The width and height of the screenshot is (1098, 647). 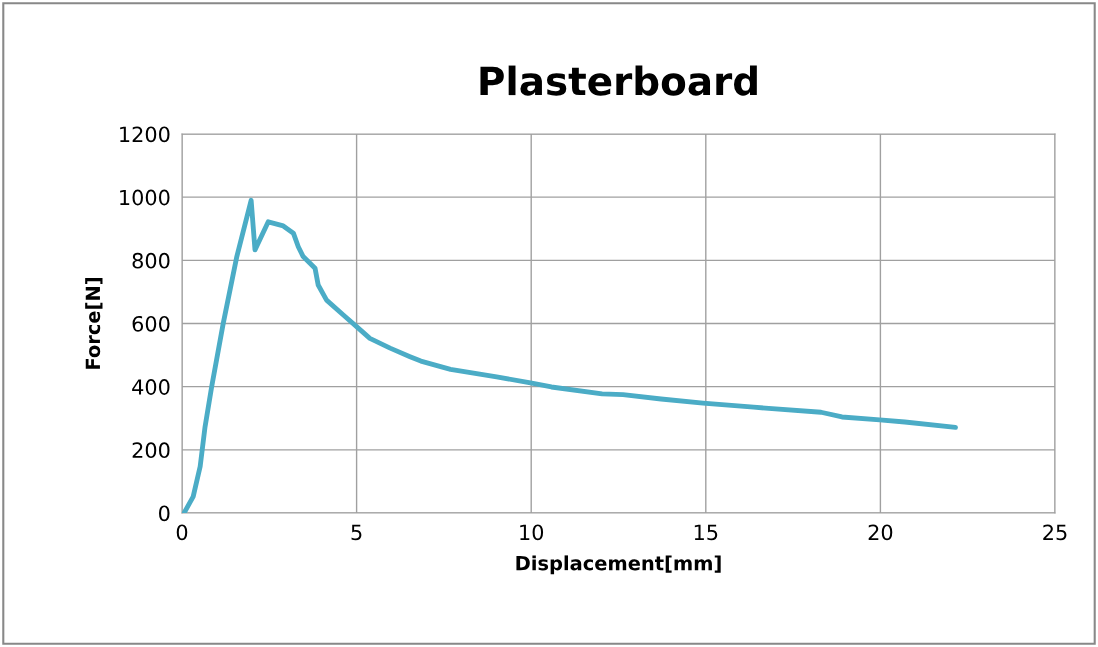 I want to click on x-tick-label: 15, so click(x=706, y=532).